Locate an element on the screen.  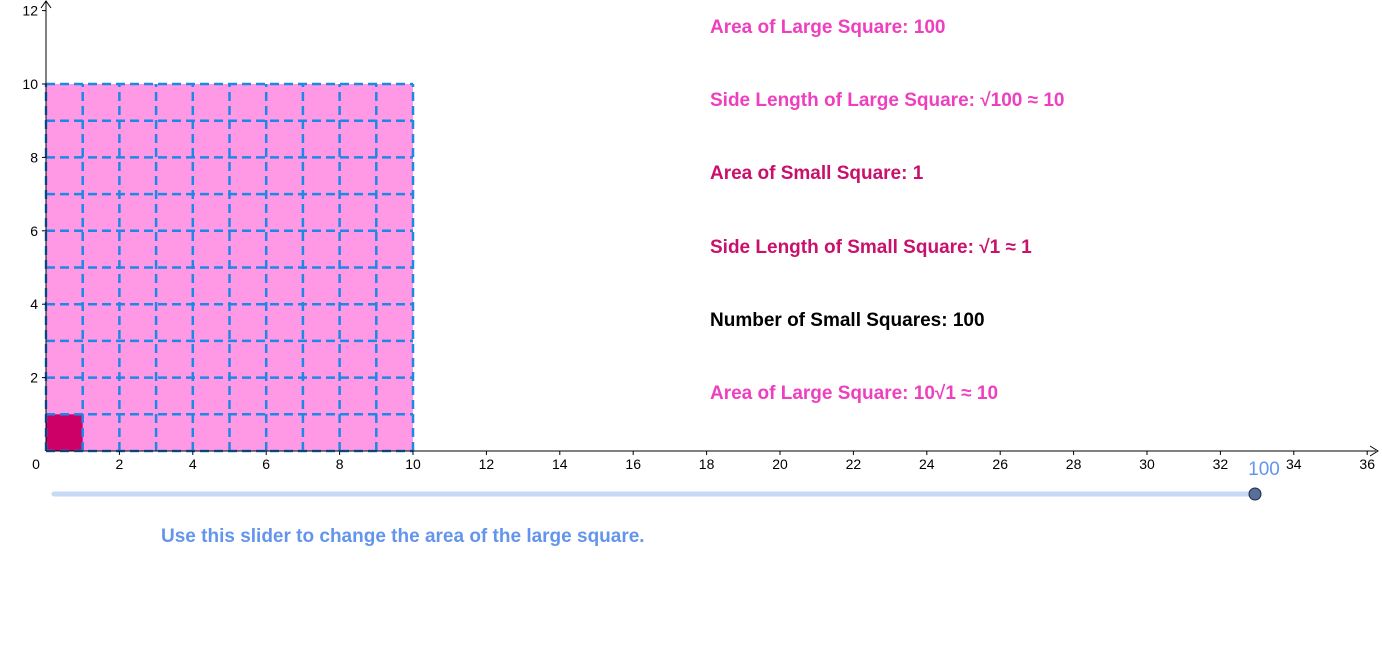
y-tick-label: 4 is located at coordinates (34, 304).